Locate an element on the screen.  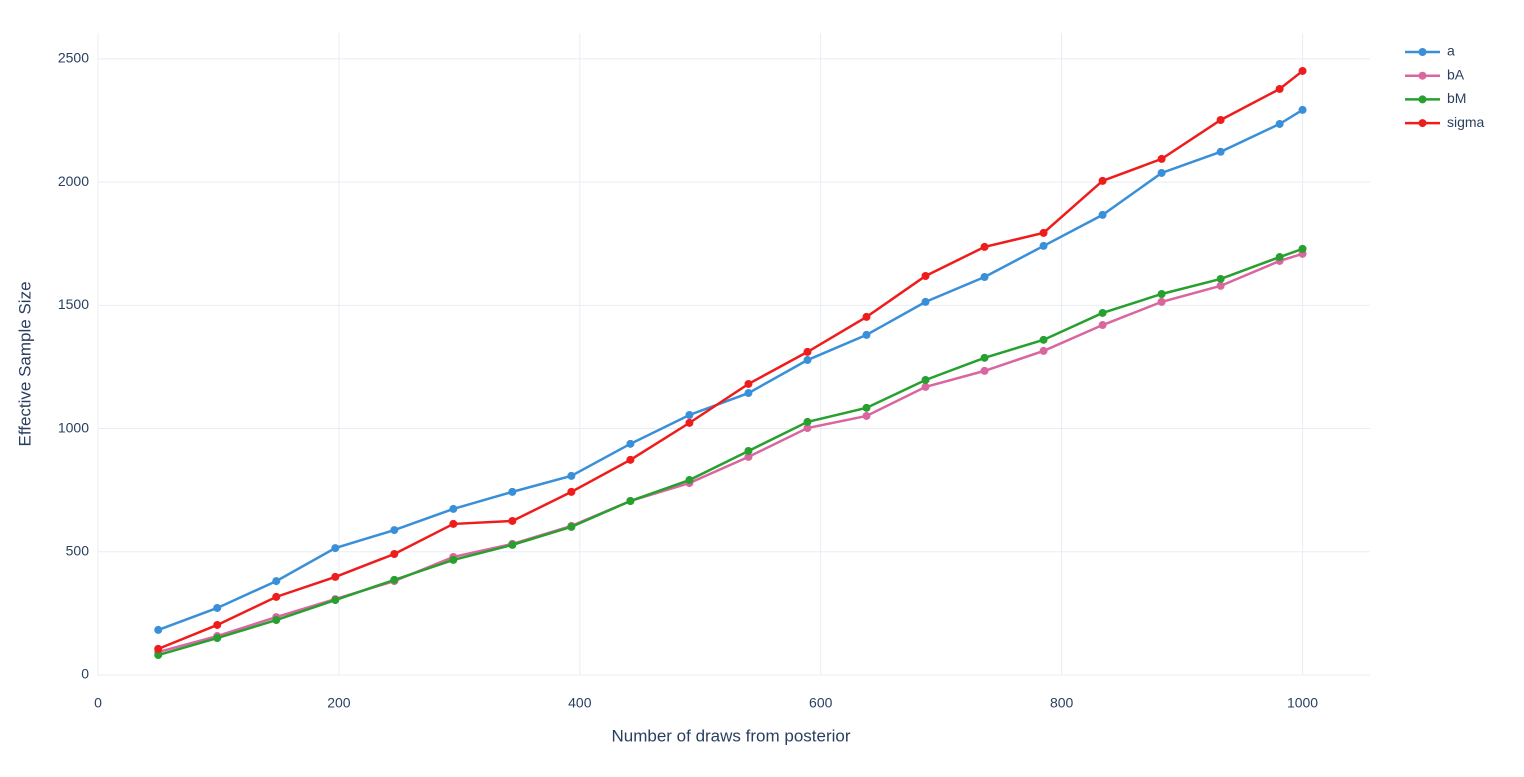
x-tick-label: 200 is located at coordinates (339, 703).